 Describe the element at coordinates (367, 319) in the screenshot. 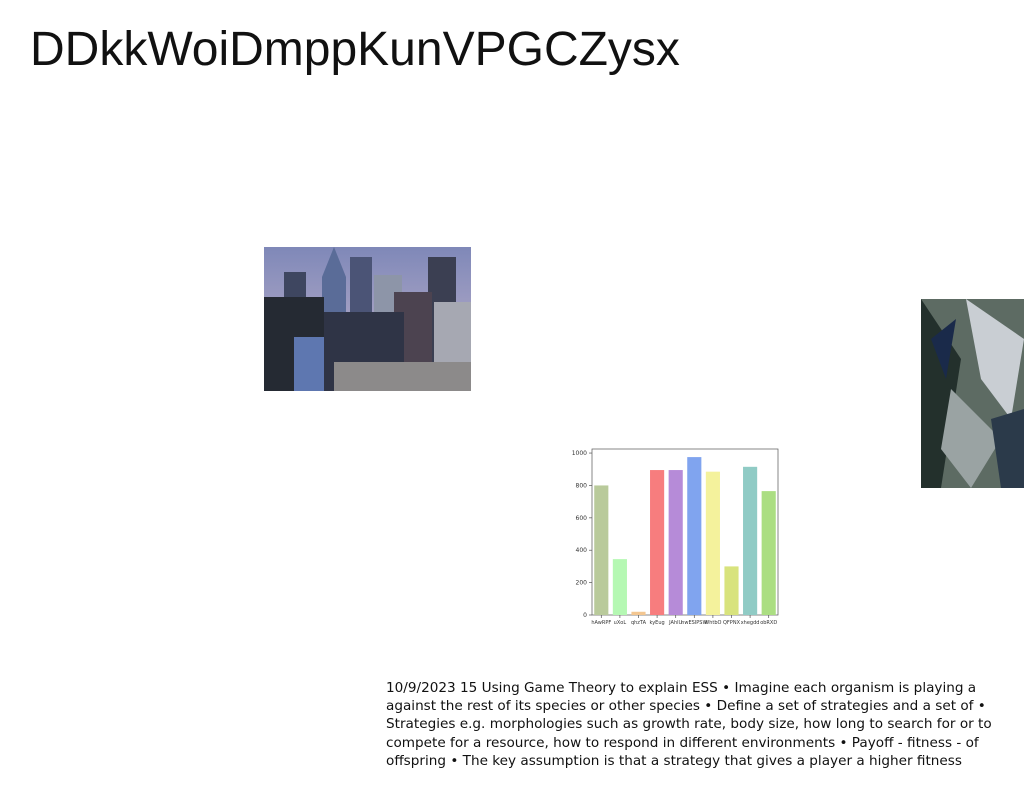

I see `city-photo` at that location.